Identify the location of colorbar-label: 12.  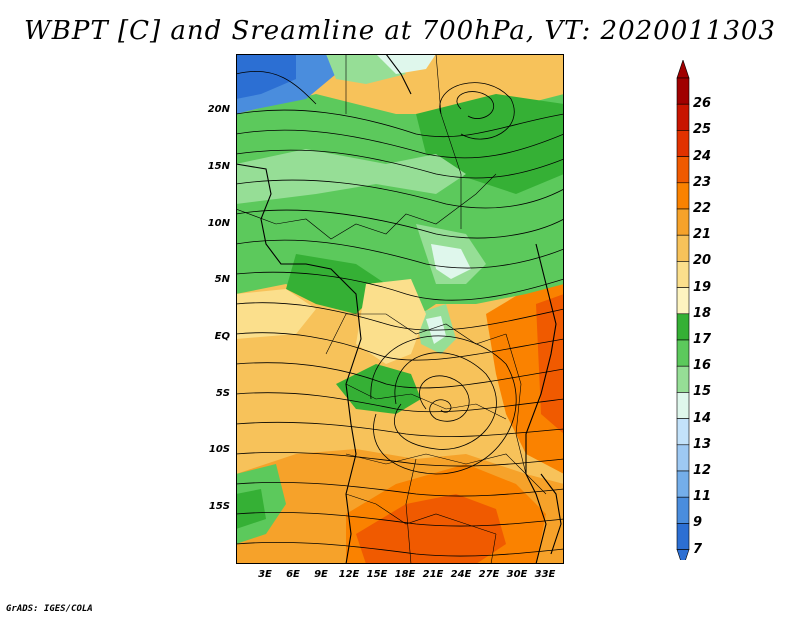
(702, 470).